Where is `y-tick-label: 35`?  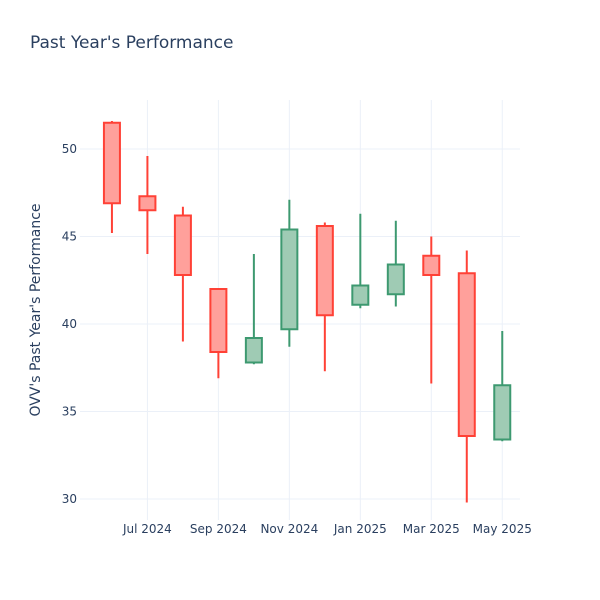 y-tick-label: 35 is located at coordinates (69, 412).